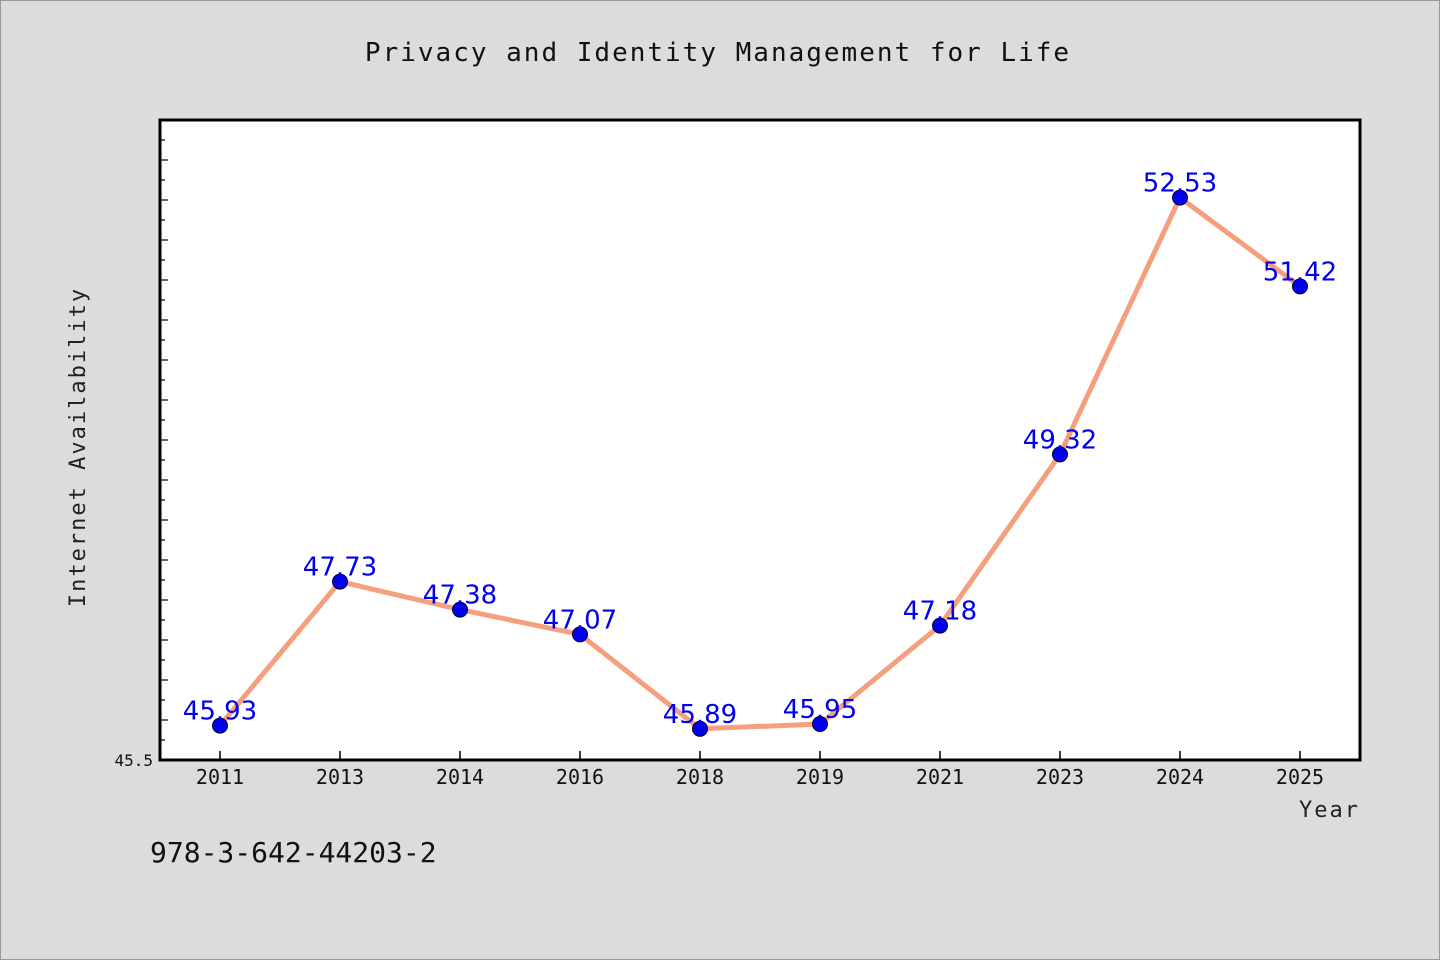  I want to click on x-tick-label: 2018, so click(700, 777).